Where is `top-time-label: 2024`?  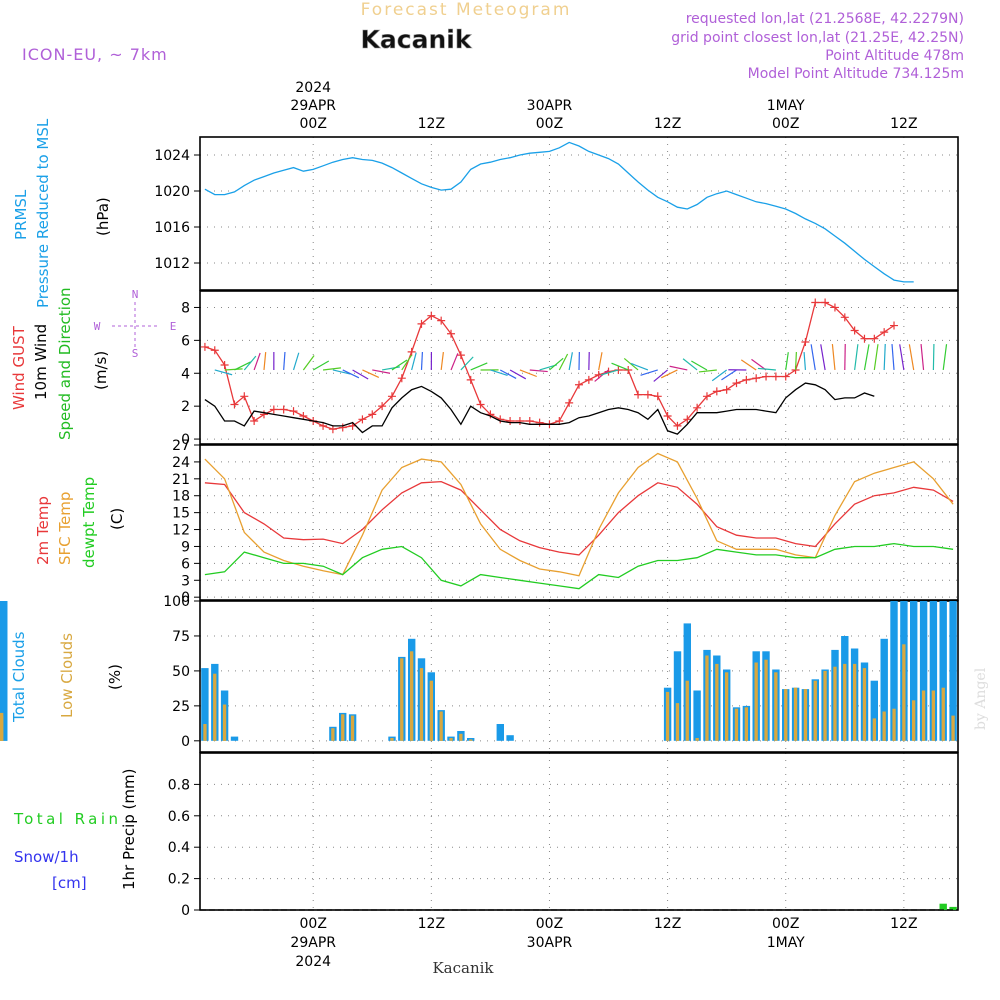
top-time-label: 2024 is located at coordinates (313, 88).